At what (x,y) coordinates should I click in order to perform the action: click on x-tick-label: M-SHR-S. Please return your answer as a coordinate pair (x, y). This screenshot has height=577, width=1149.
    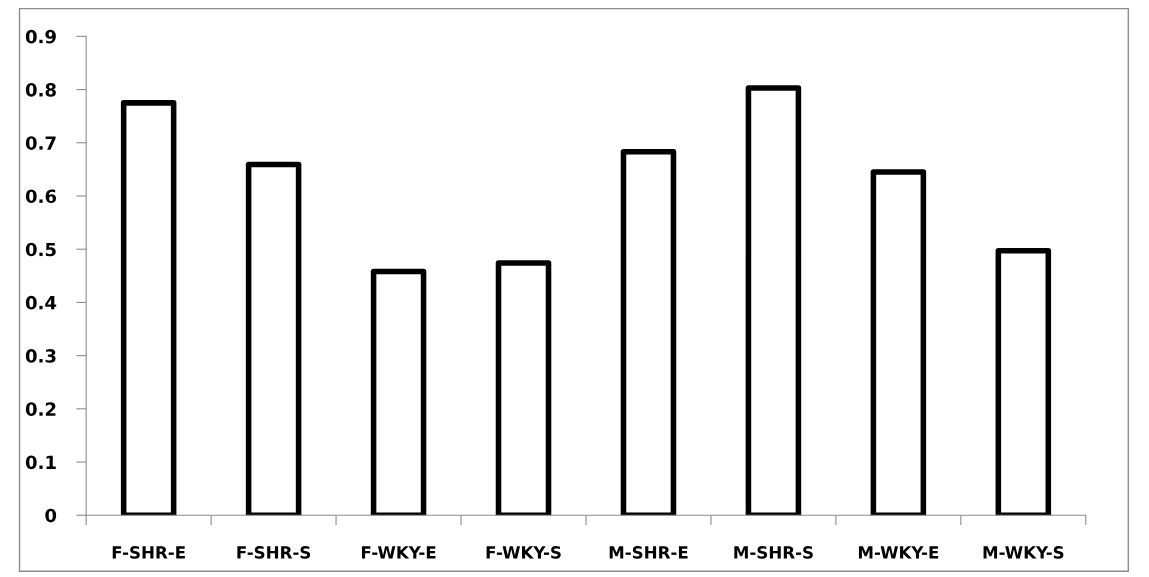
    Looking at the image, I should click on (773, 552).